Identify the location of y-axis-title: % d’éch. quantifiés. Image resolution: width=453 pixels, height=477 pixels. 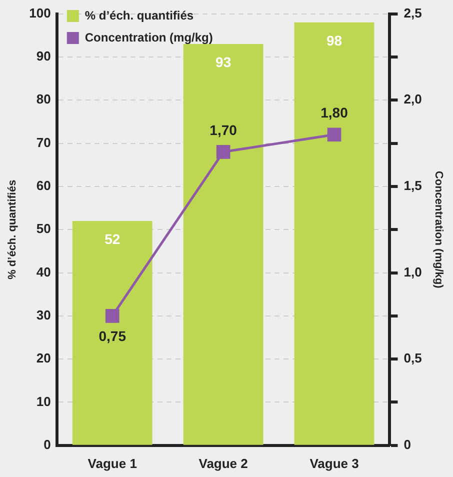
(12, 230).